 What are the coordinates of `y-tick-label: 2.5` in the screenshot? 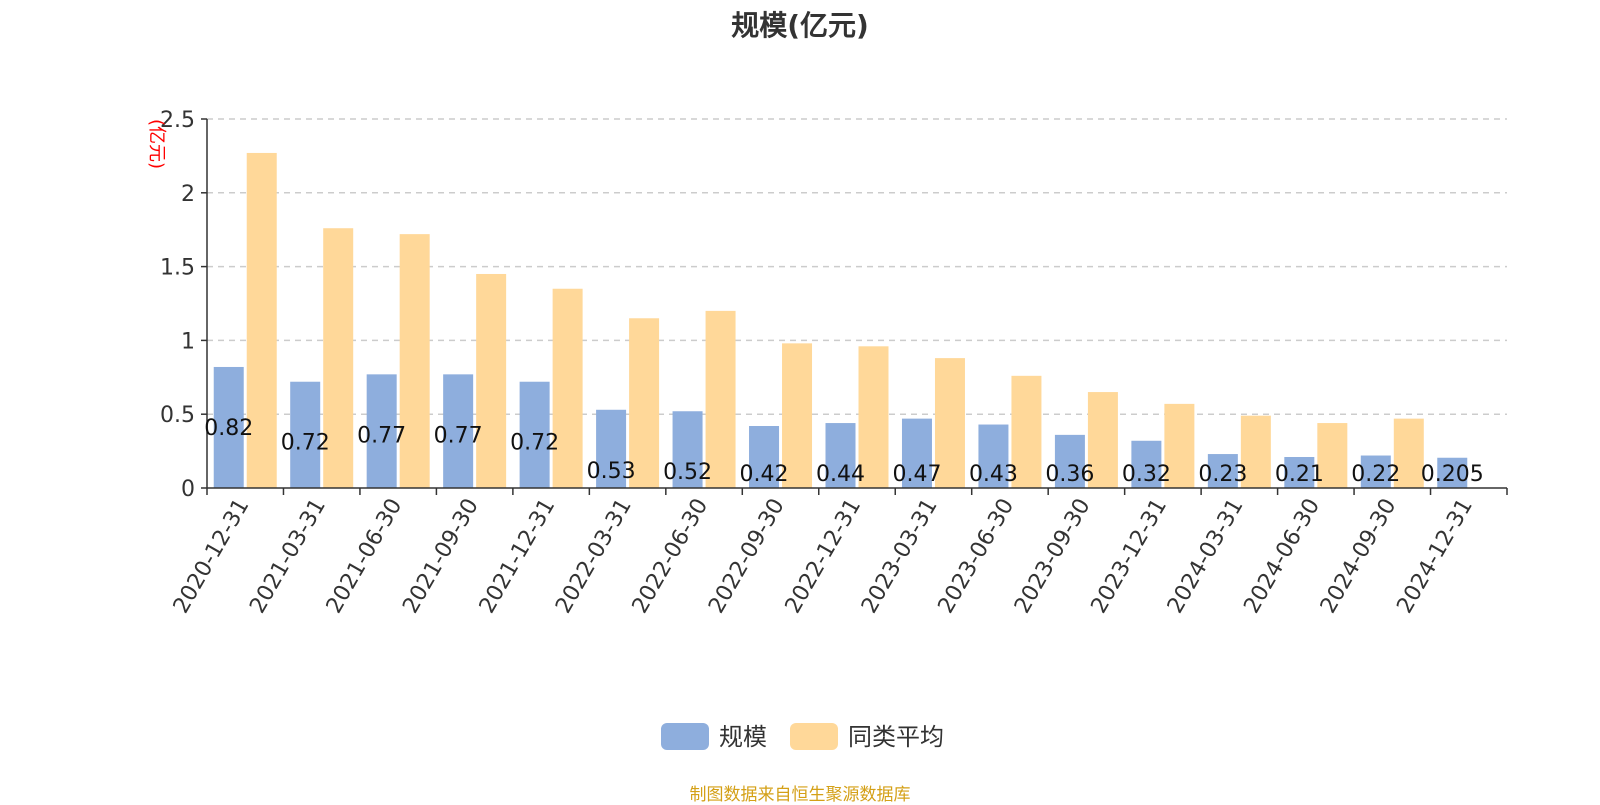 It's located at (177, 120).